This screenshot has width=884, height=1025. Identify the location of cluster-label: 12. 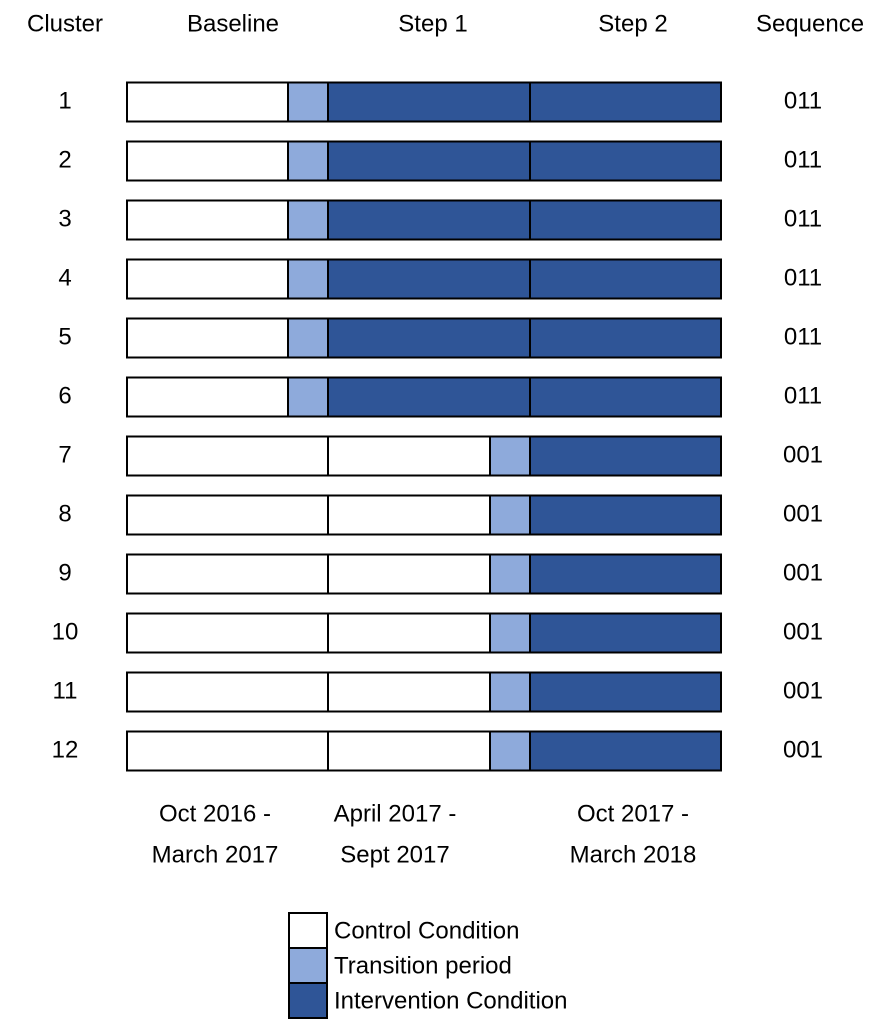
(65, 749).